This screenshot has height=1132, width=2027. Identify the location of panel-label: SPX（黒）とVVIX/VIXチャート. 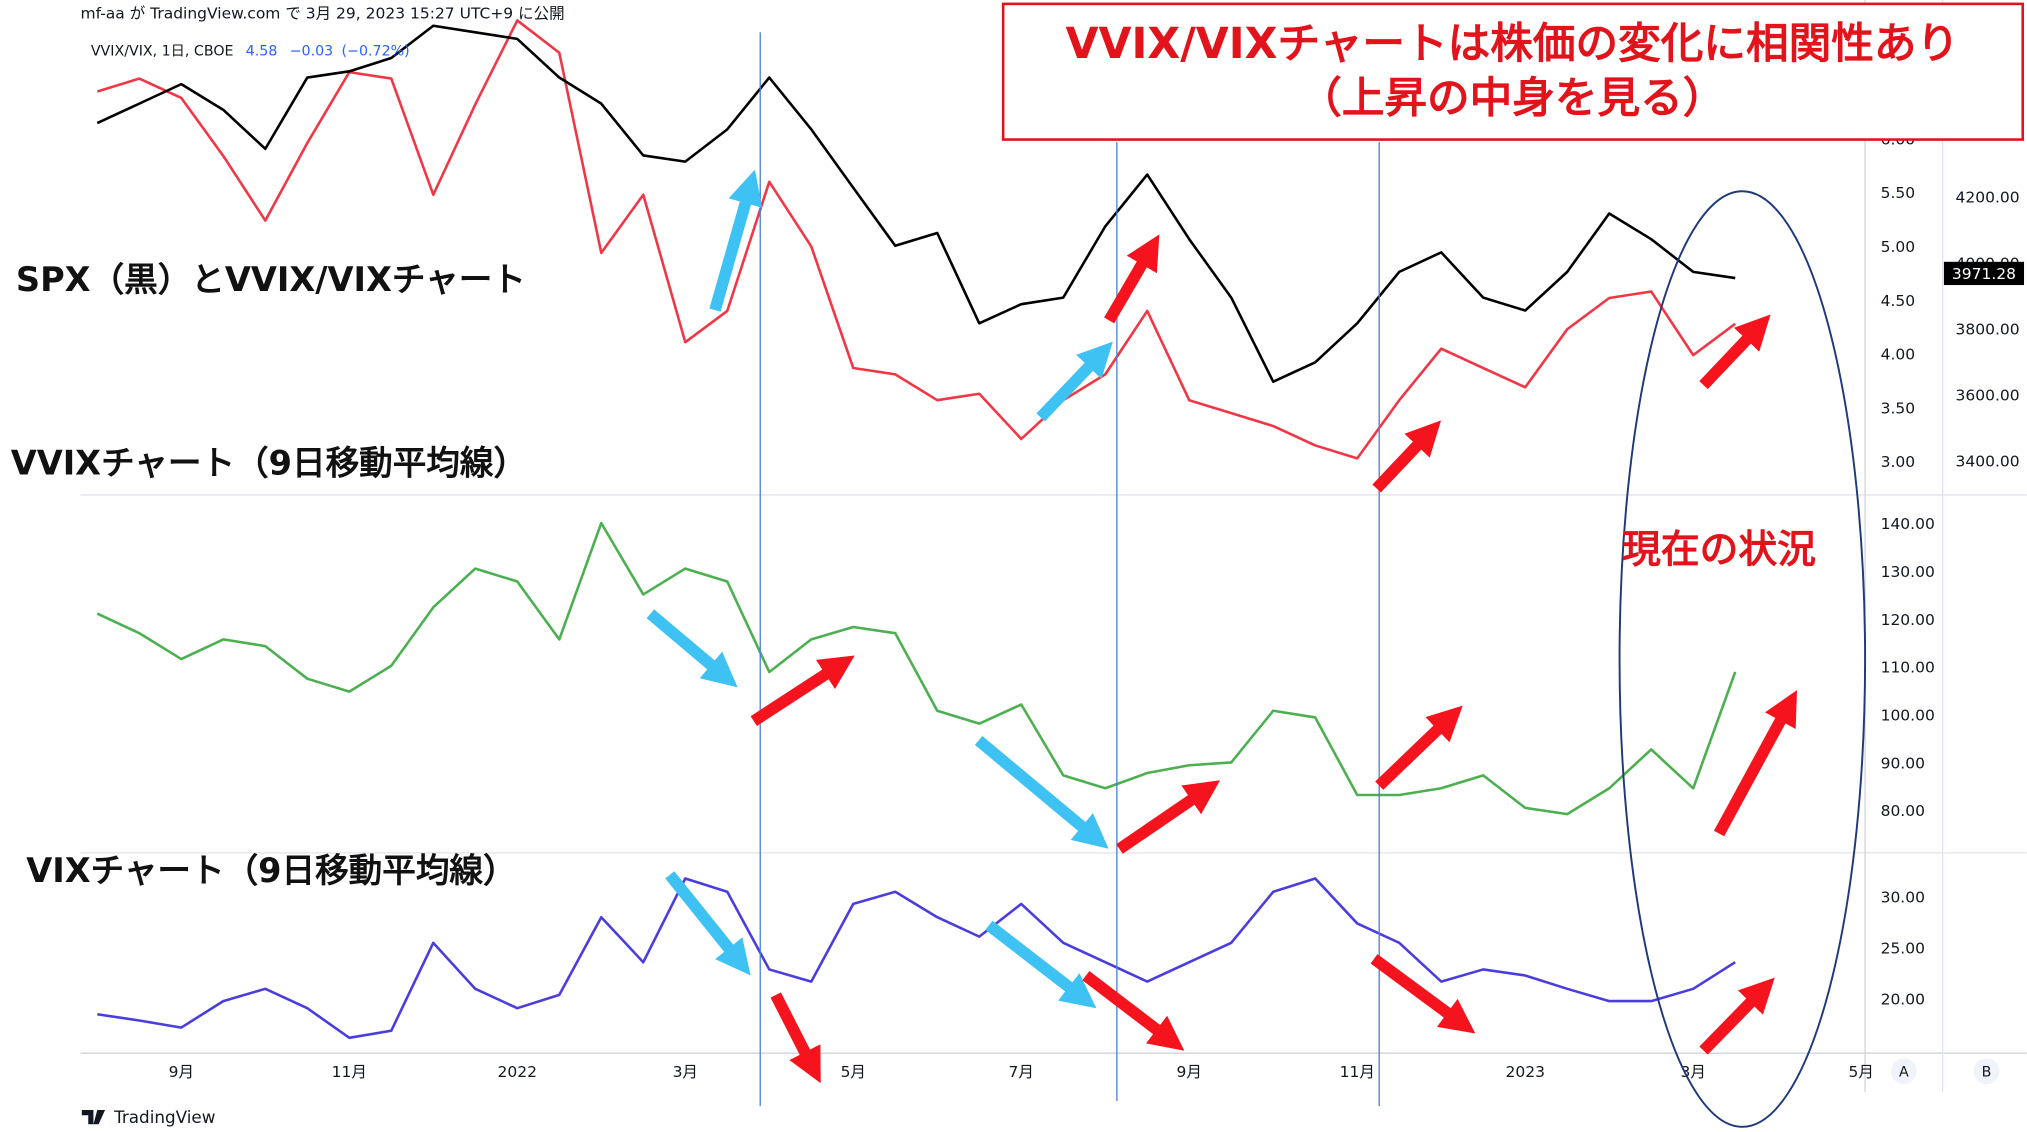
(271, 279).